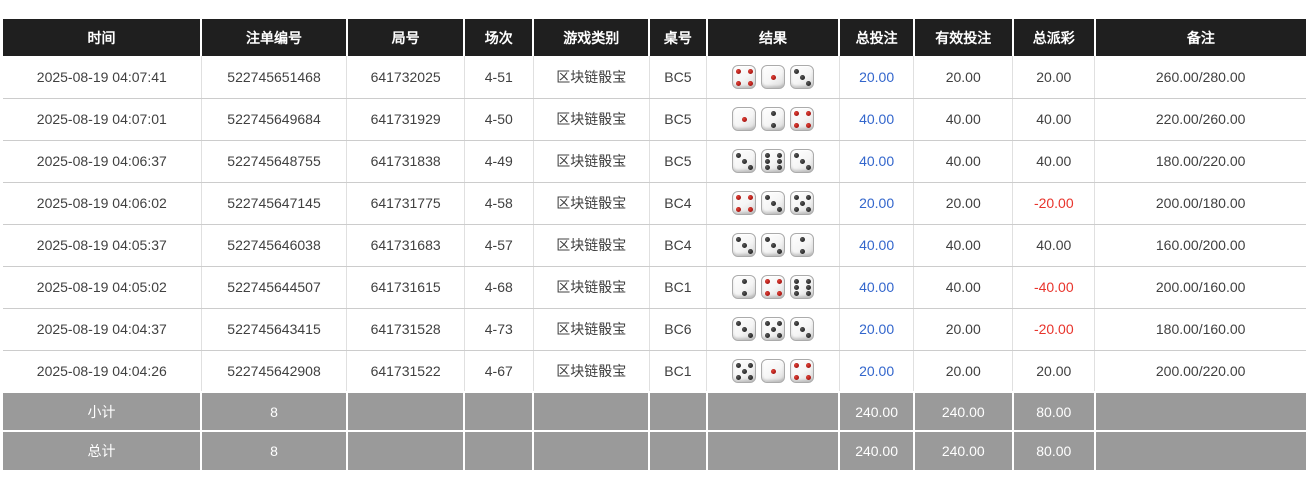 This screenshot has height=478, width=1309. Describe the element at coordinates (1054, 287) in the screenshot. I see `cell-payout: -40.00` at that location.